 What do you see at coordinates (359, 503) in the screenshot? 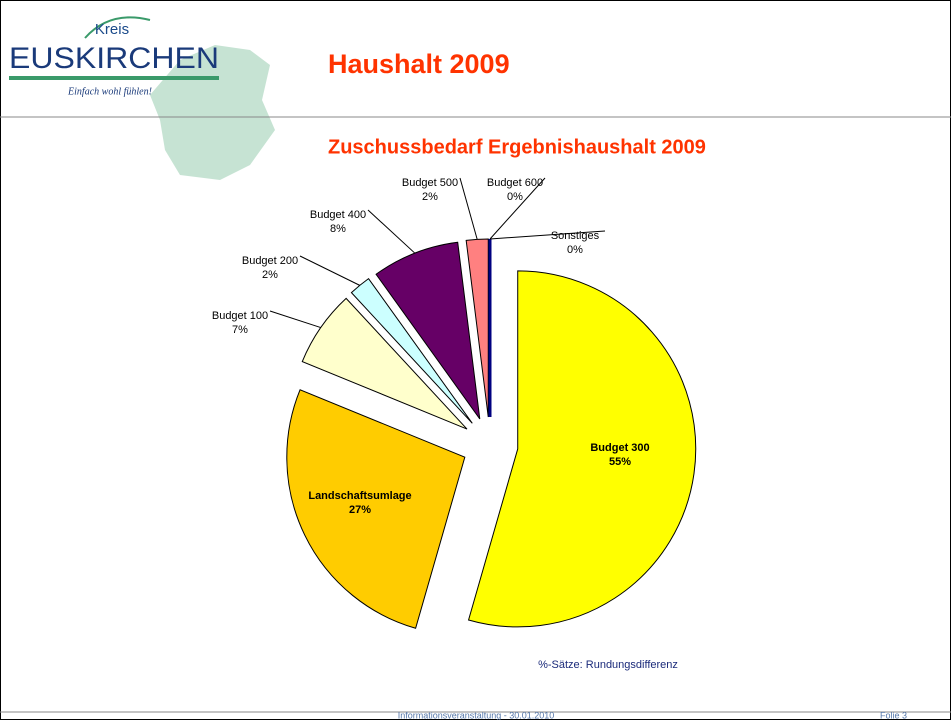
I see `slice-label: Landschaftsumlage 27%` at bounding box center [359, 503].